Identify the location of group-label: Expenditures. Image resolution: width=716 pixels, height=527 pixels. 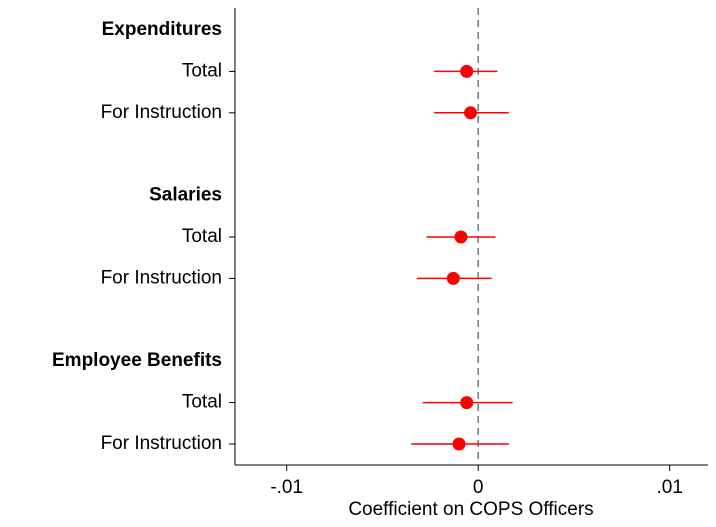
(162, 29).